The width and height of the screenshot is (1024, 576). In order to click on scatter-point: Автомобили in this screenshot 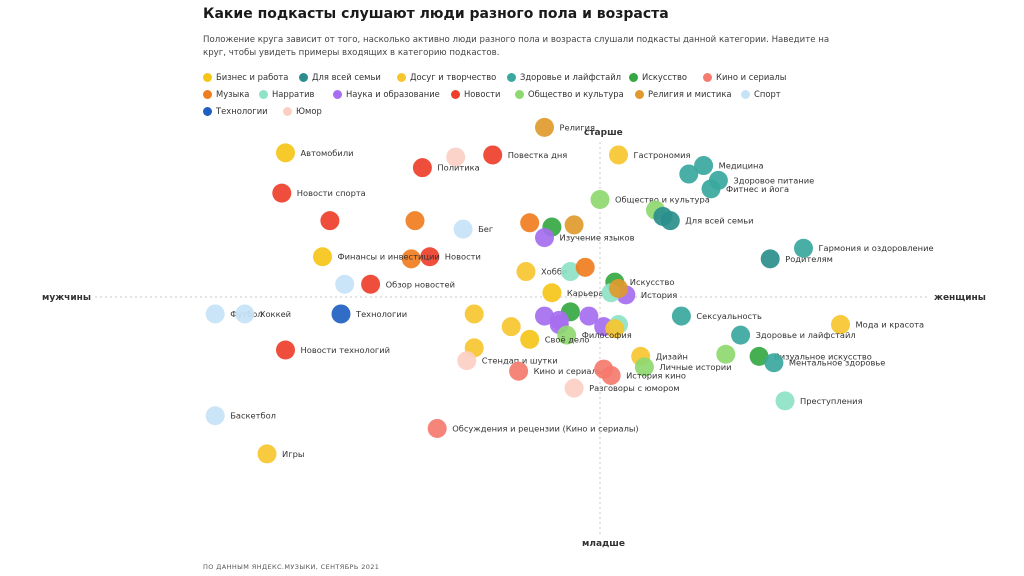, I will do `click(315, 153)`.